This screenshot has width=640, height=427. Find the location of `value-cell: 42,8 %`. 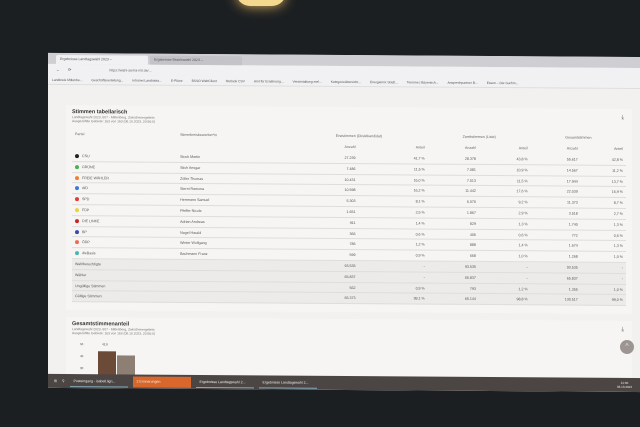

value-cell: 42,8 % is located at coordinates (603, 160).